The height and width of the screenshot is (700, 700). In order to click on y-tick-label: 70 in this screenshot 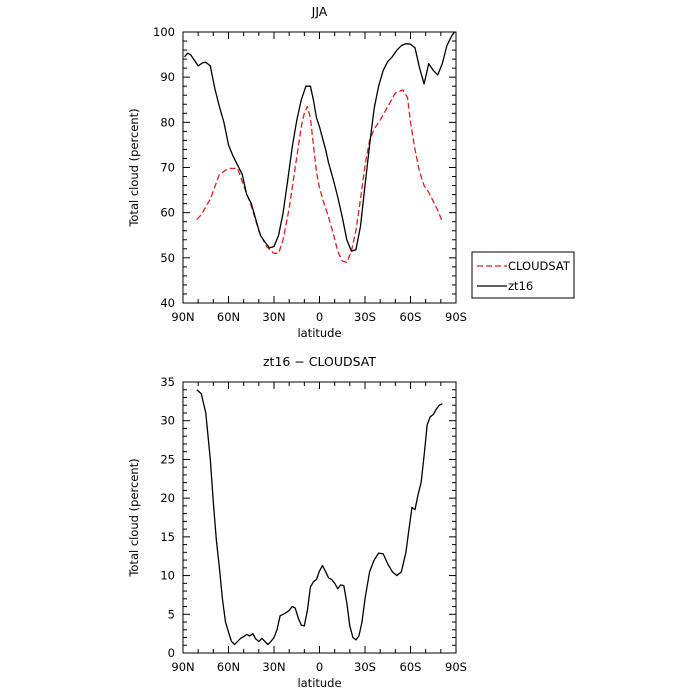, I will do `click(167, 168)`.